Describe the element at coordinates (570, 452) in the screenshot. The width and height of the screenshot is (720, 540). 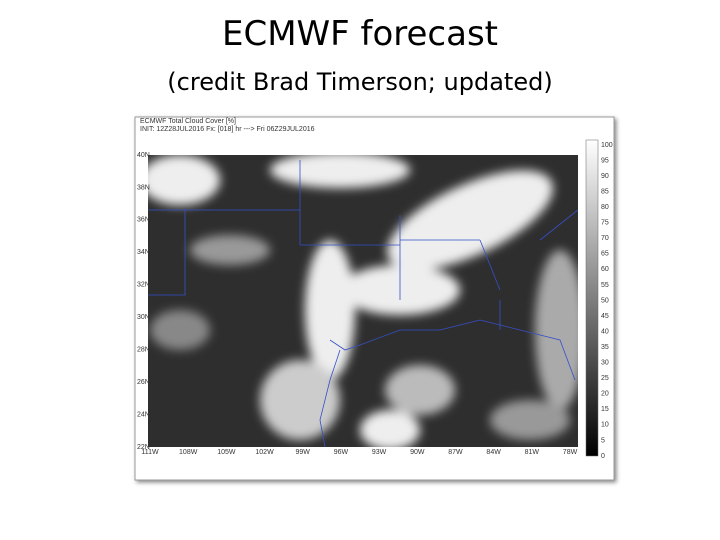
I see `lon-label: 78W` at that location.